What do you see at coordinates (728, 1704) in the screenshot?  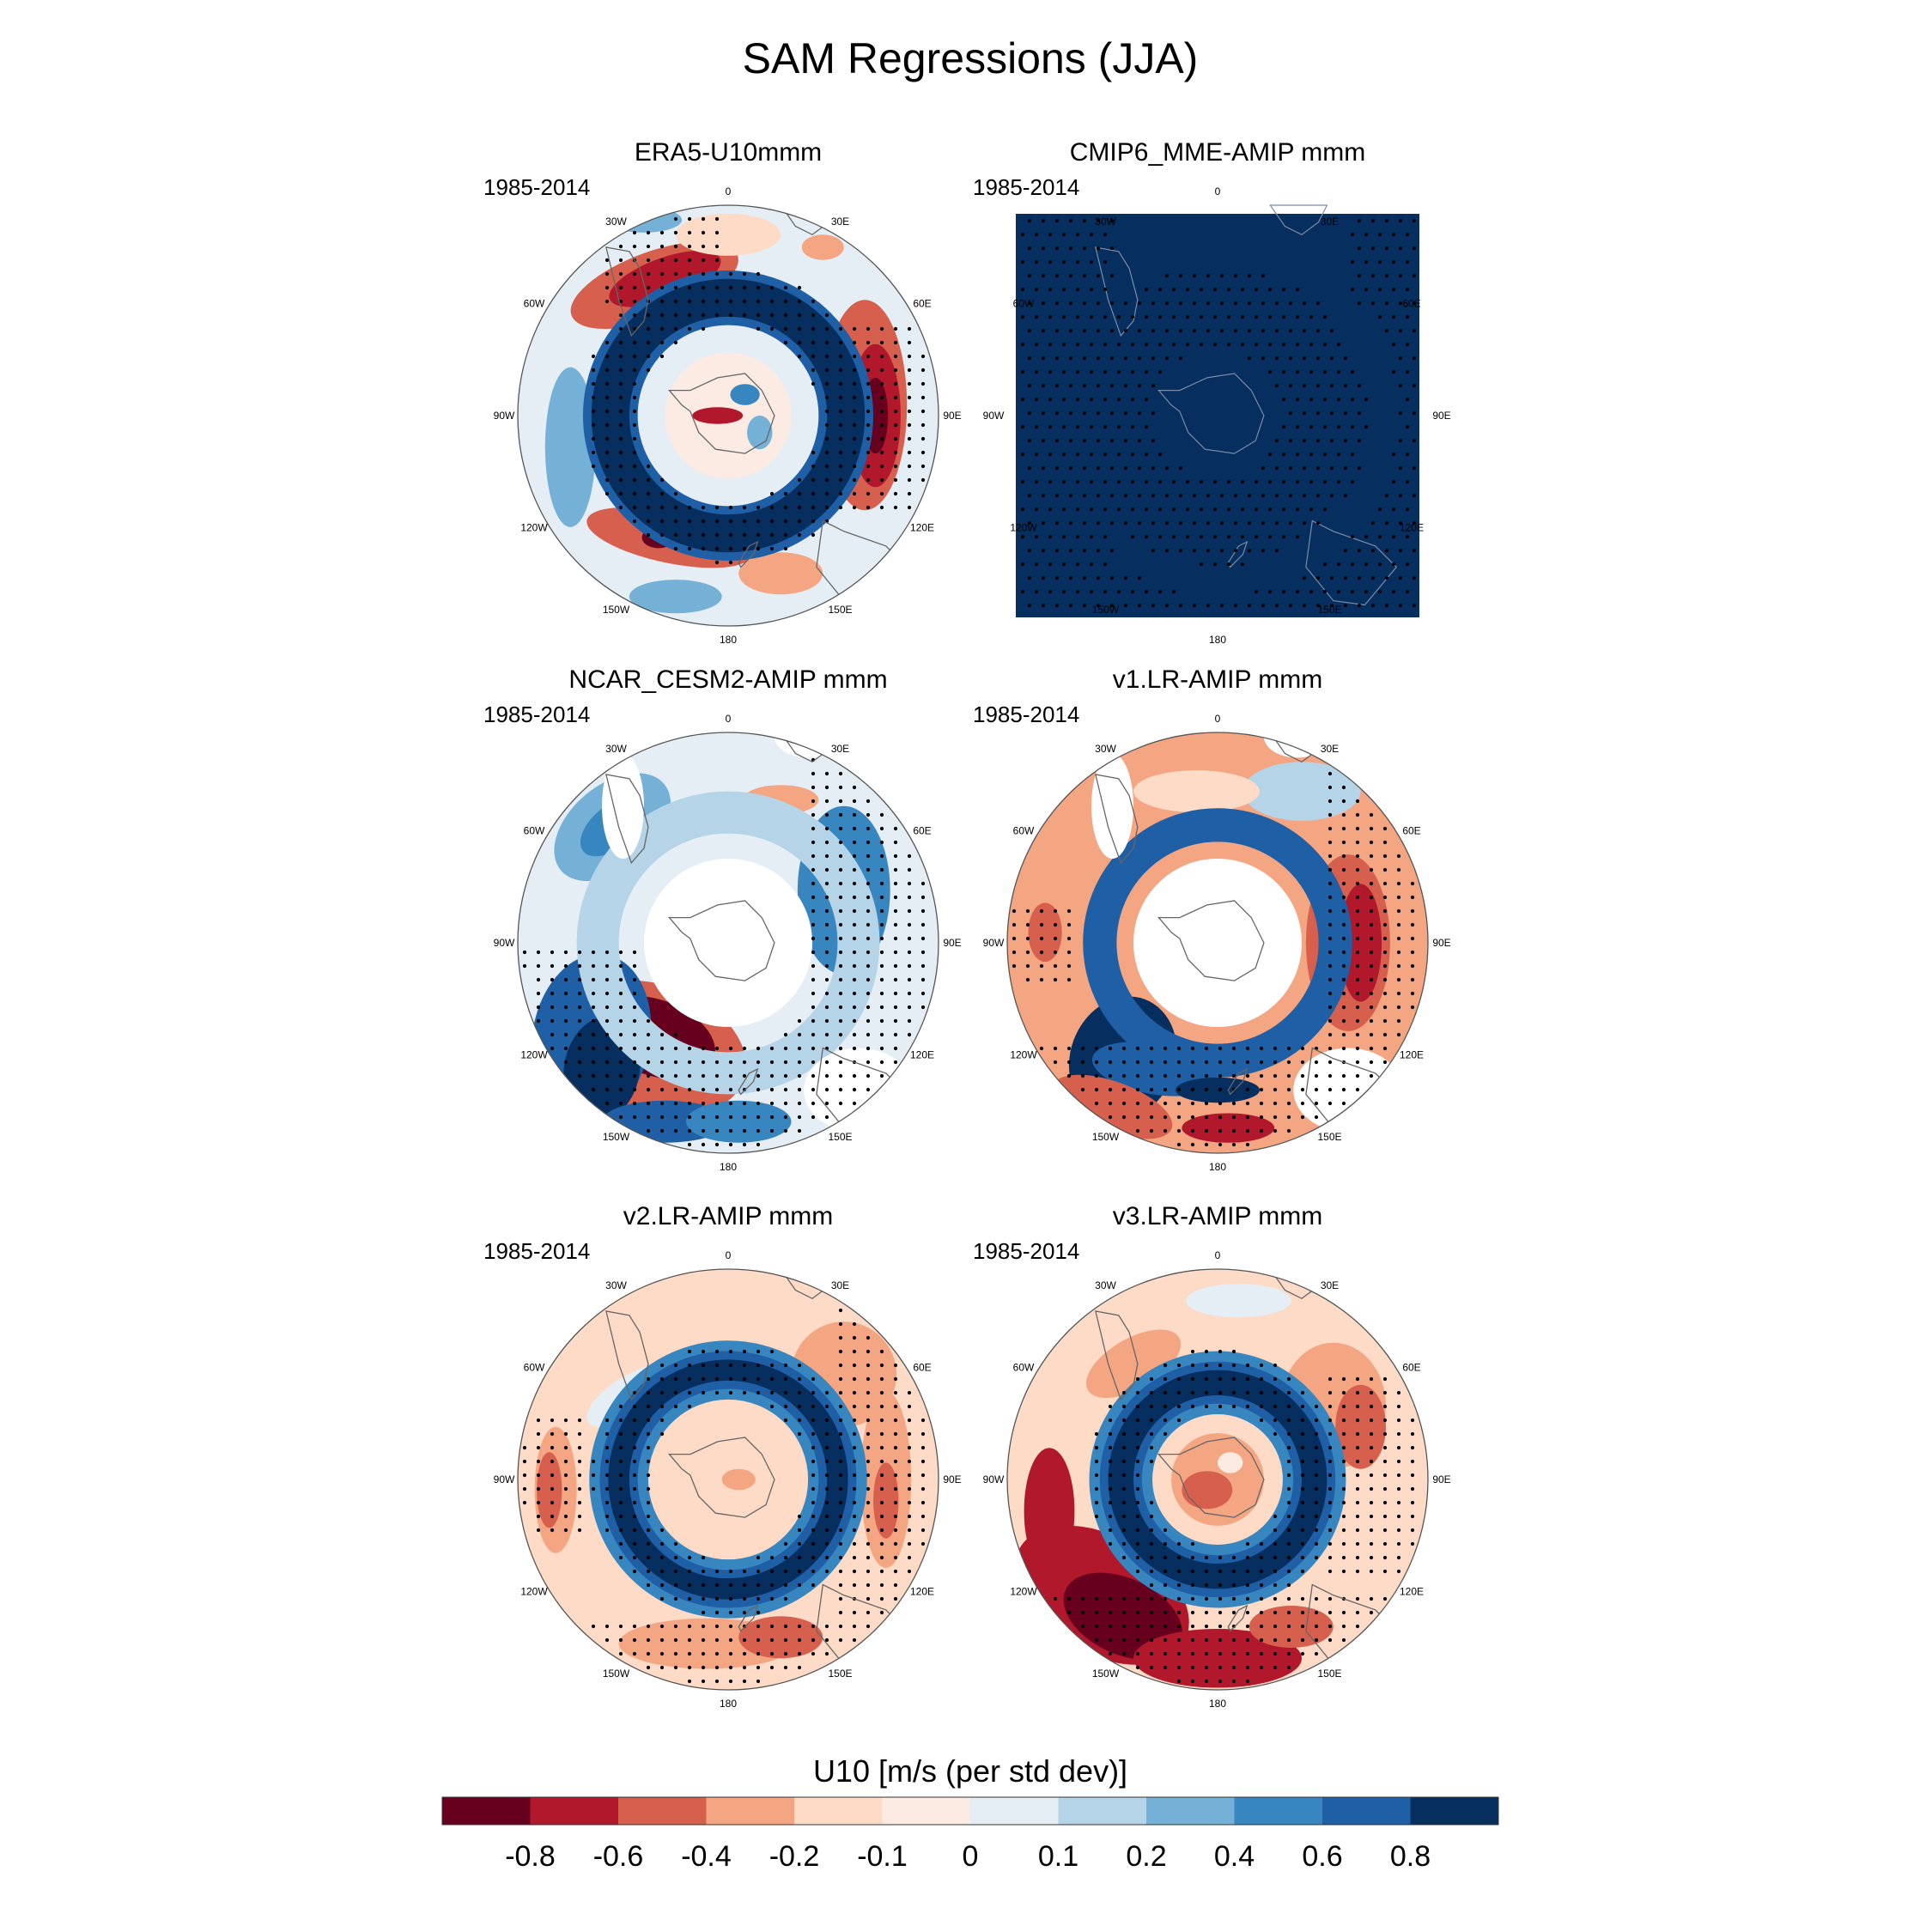 I see `longitude-label: 180` at bounding box center [728, 1704].